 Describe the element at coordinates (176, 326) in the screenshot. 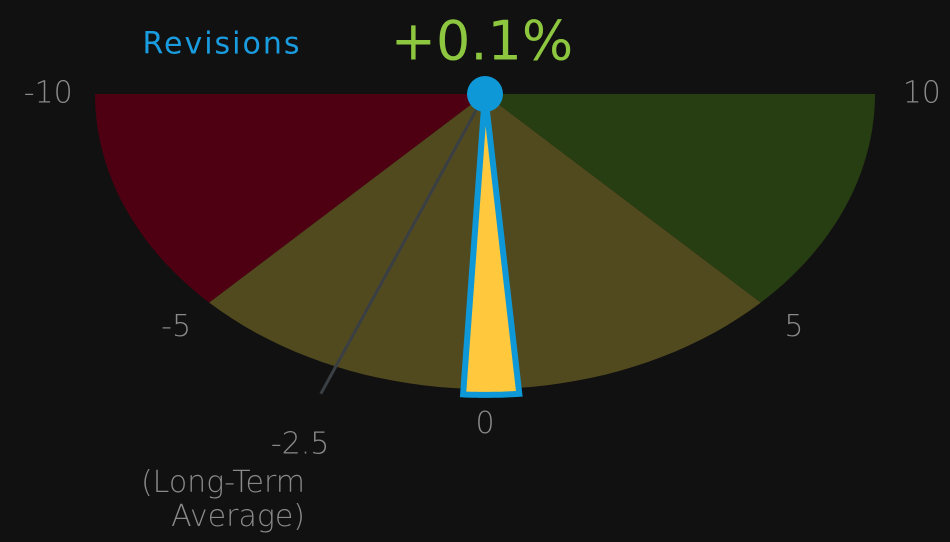

I see `tick-label: -5` at that location.